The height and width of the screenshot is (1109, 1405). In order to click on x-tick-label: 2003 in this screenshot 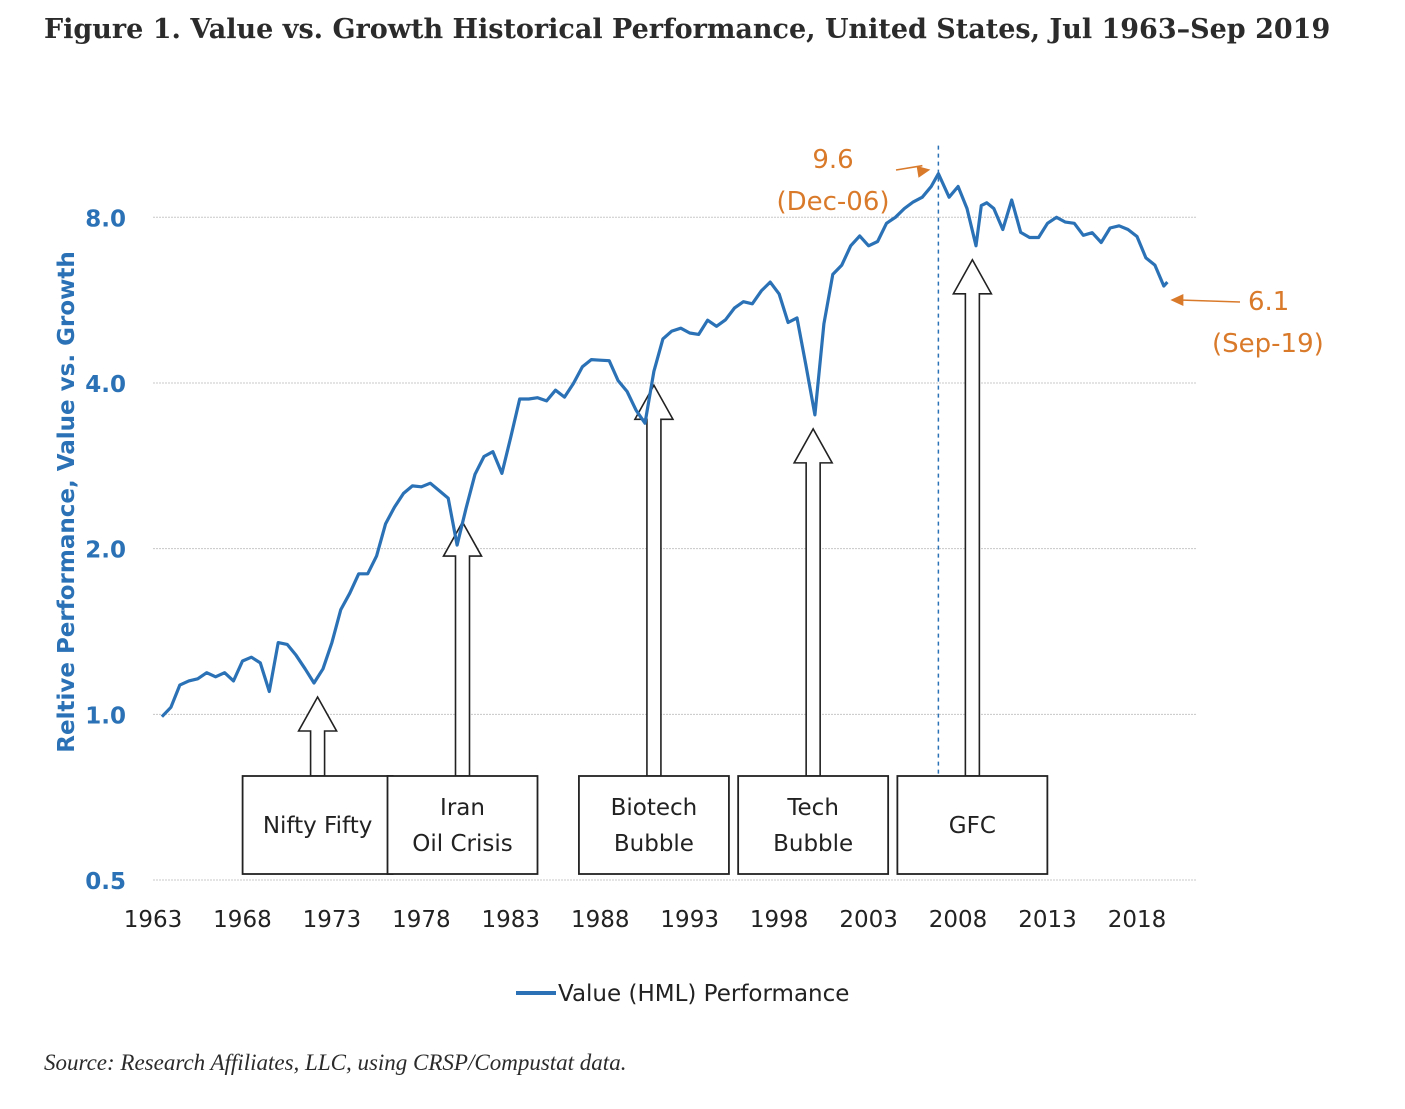, I will do `click(868, 920)`.